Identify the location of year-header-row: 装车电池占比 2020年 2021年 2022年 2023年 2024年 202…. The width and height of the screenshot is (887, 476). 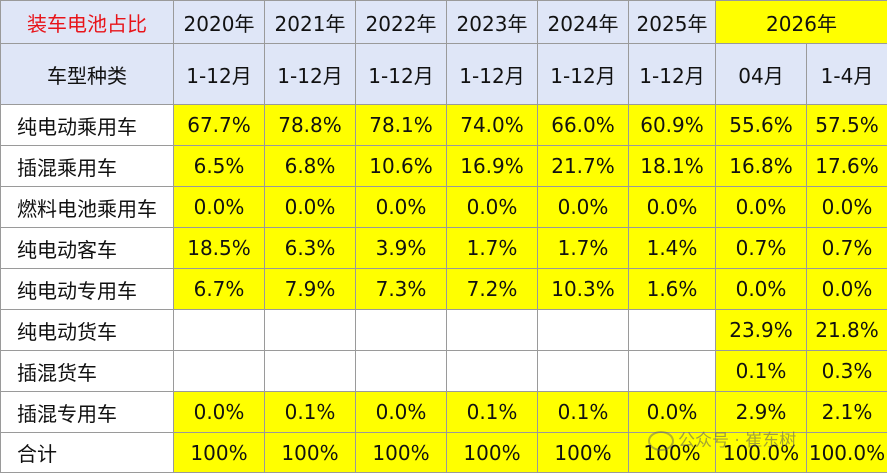
(443, 22).